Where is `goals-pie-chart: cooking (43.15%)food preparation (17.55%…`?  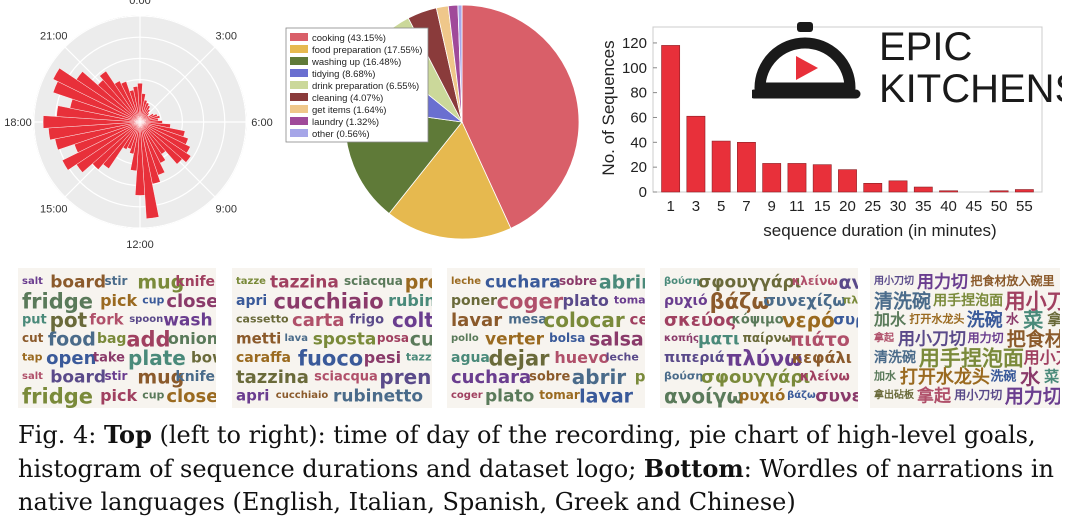
goals-pie-chart: cooking (43.15%)food preparation (17.55%… is located at coordinates (432, 122).